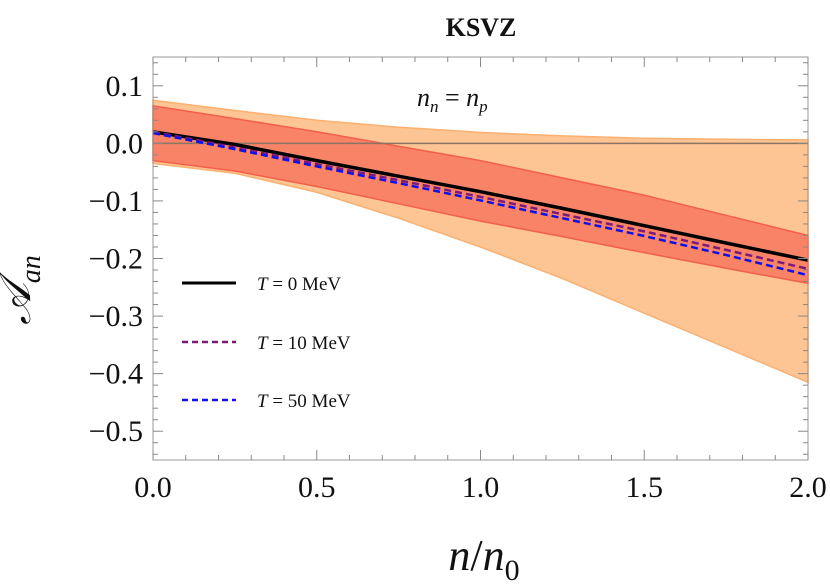 The image size is (830, 586). I want to click on x-tick-label: 2.0, so click(808, 487).